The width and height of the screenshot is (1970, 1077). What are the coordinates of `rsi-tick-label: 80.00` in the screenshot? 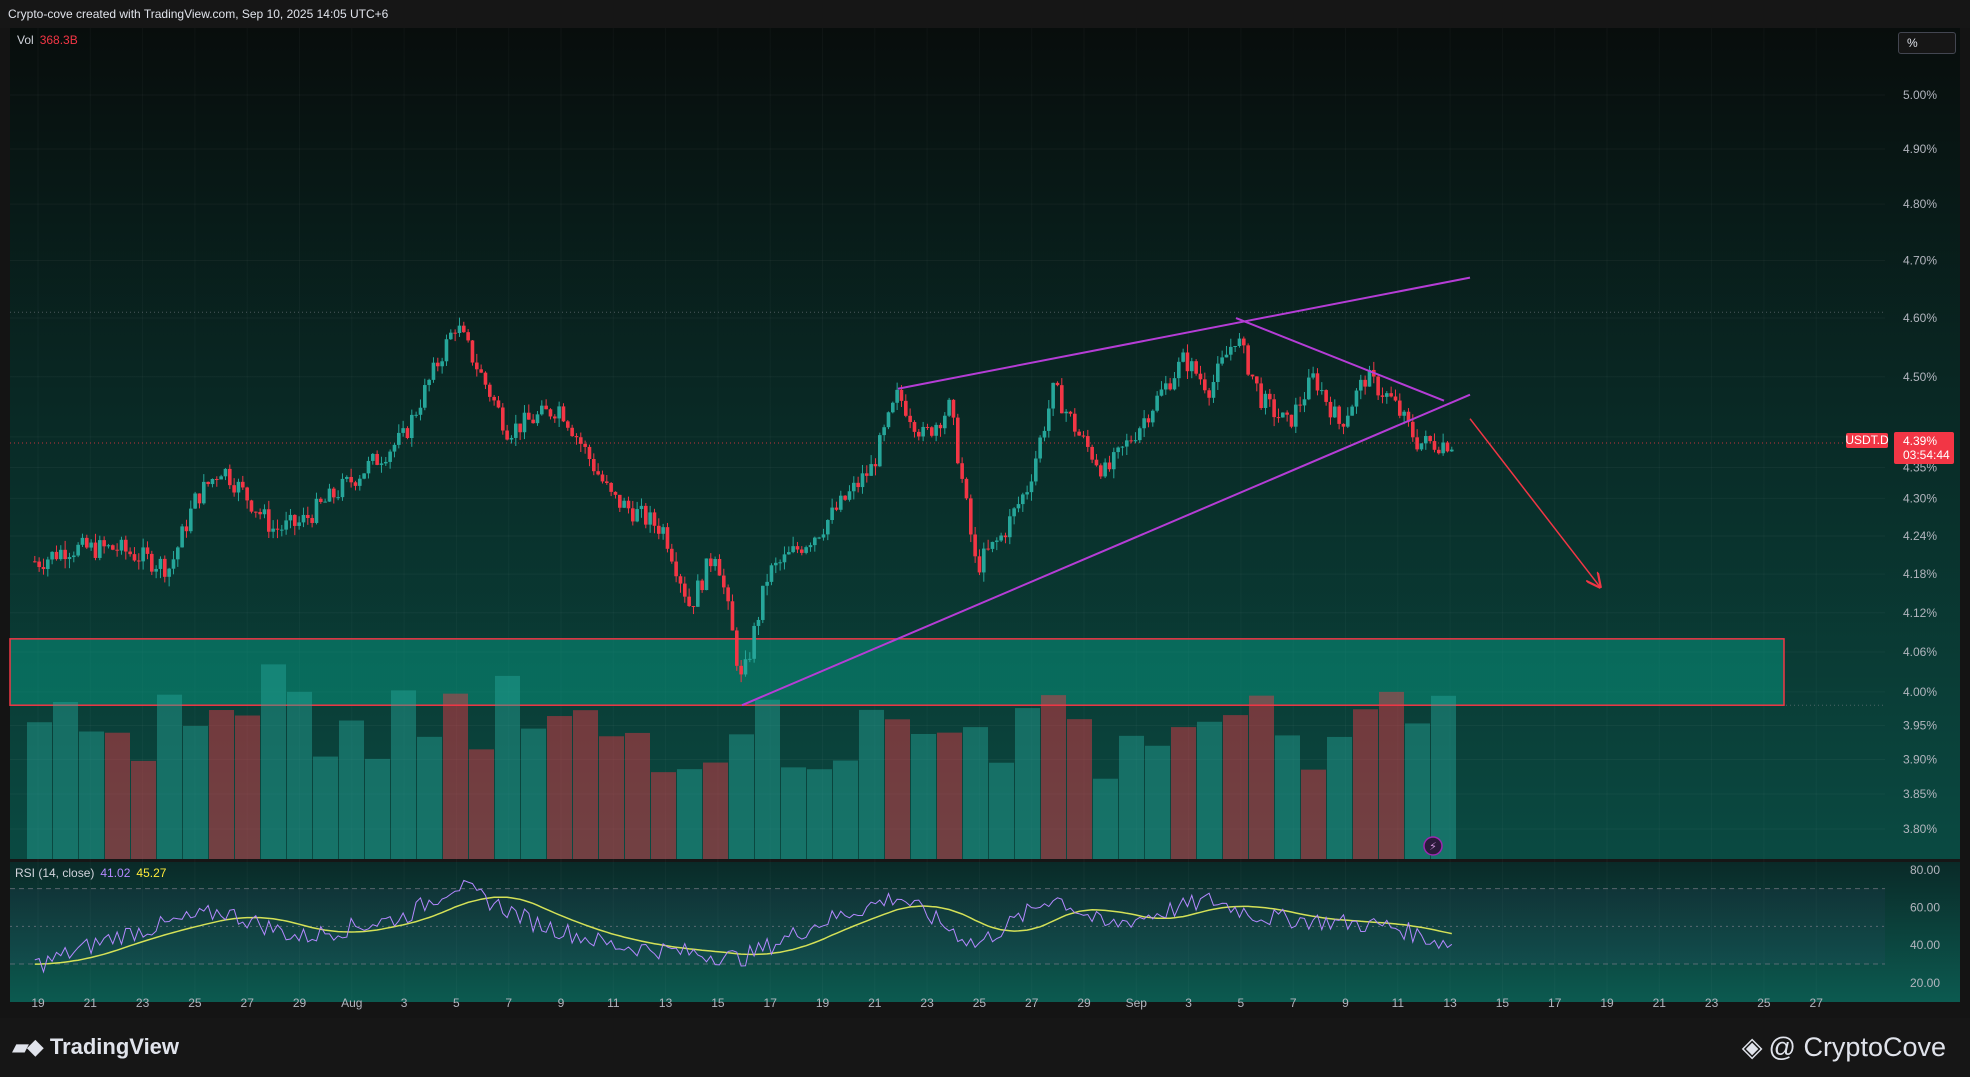 It's located at (1925, 870).